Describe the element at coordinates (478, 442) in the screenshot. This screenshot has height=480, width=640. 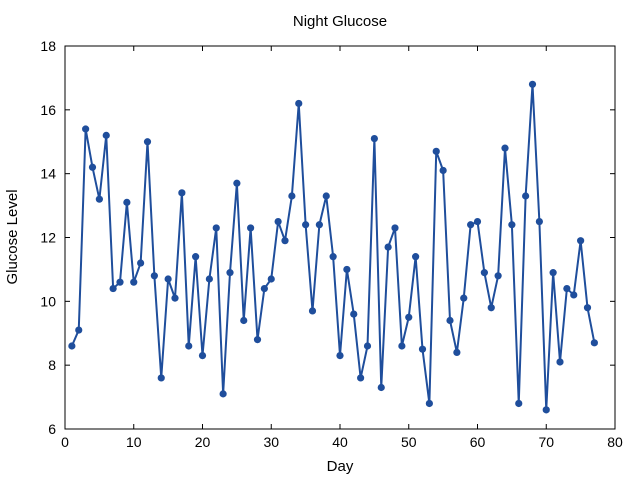
I see `x-tick-label: 60` at that location.